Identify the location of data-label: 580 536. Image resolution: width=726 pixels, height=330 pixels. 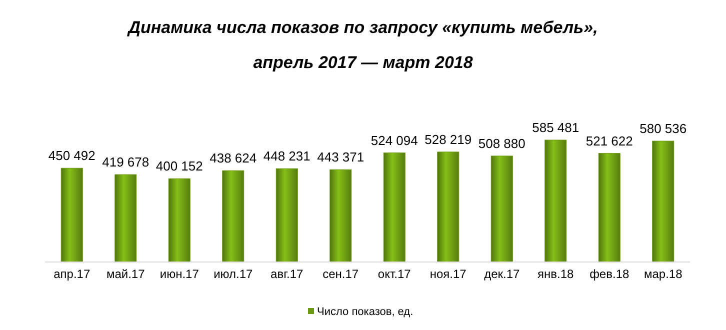
(663, 128).